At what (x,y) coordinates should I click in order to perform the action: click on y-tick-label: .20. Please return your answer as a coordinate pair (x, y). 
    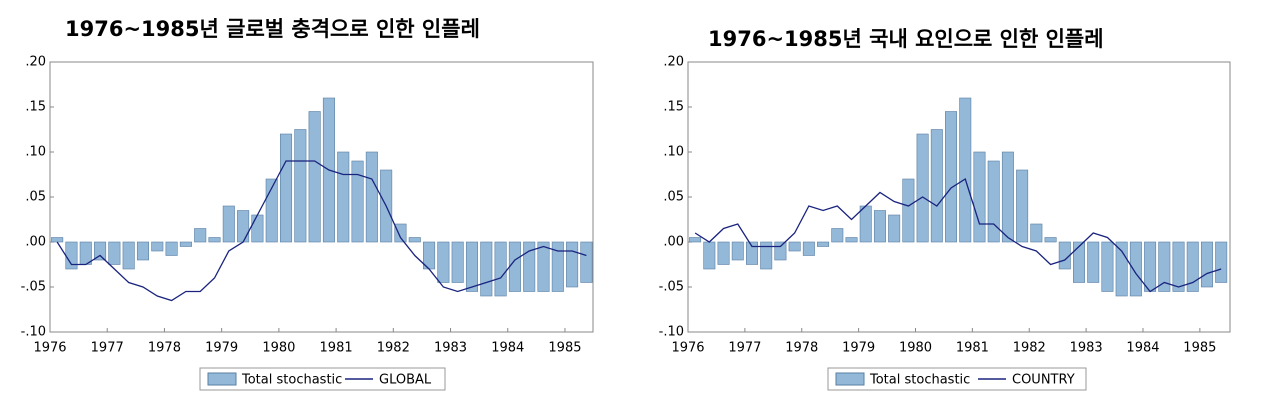
    Looking at the image, I should click on (673, 62).